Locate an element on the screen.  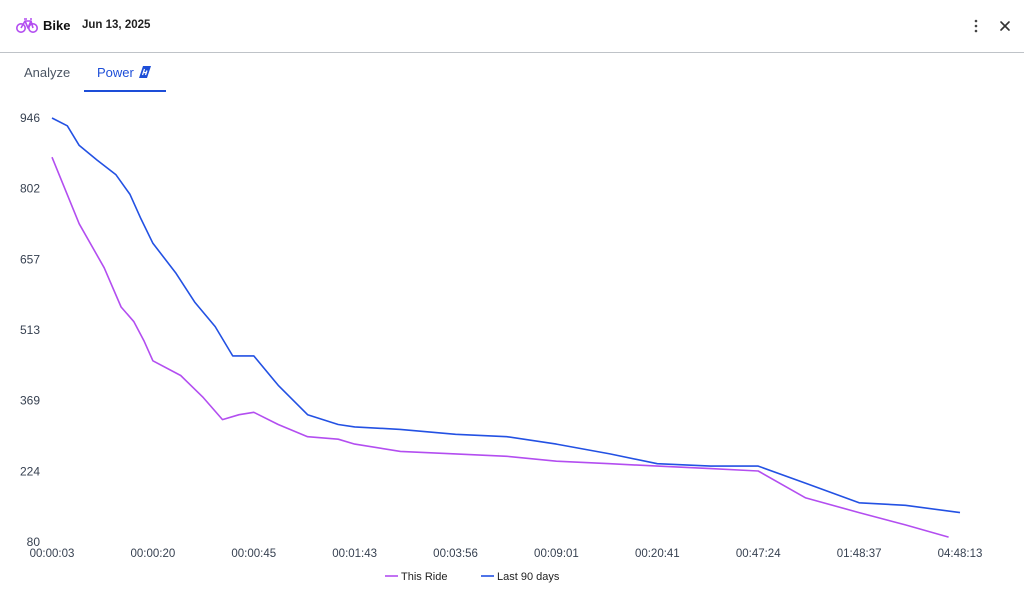
active-tab-indicator is located at coordinates (125, 91).